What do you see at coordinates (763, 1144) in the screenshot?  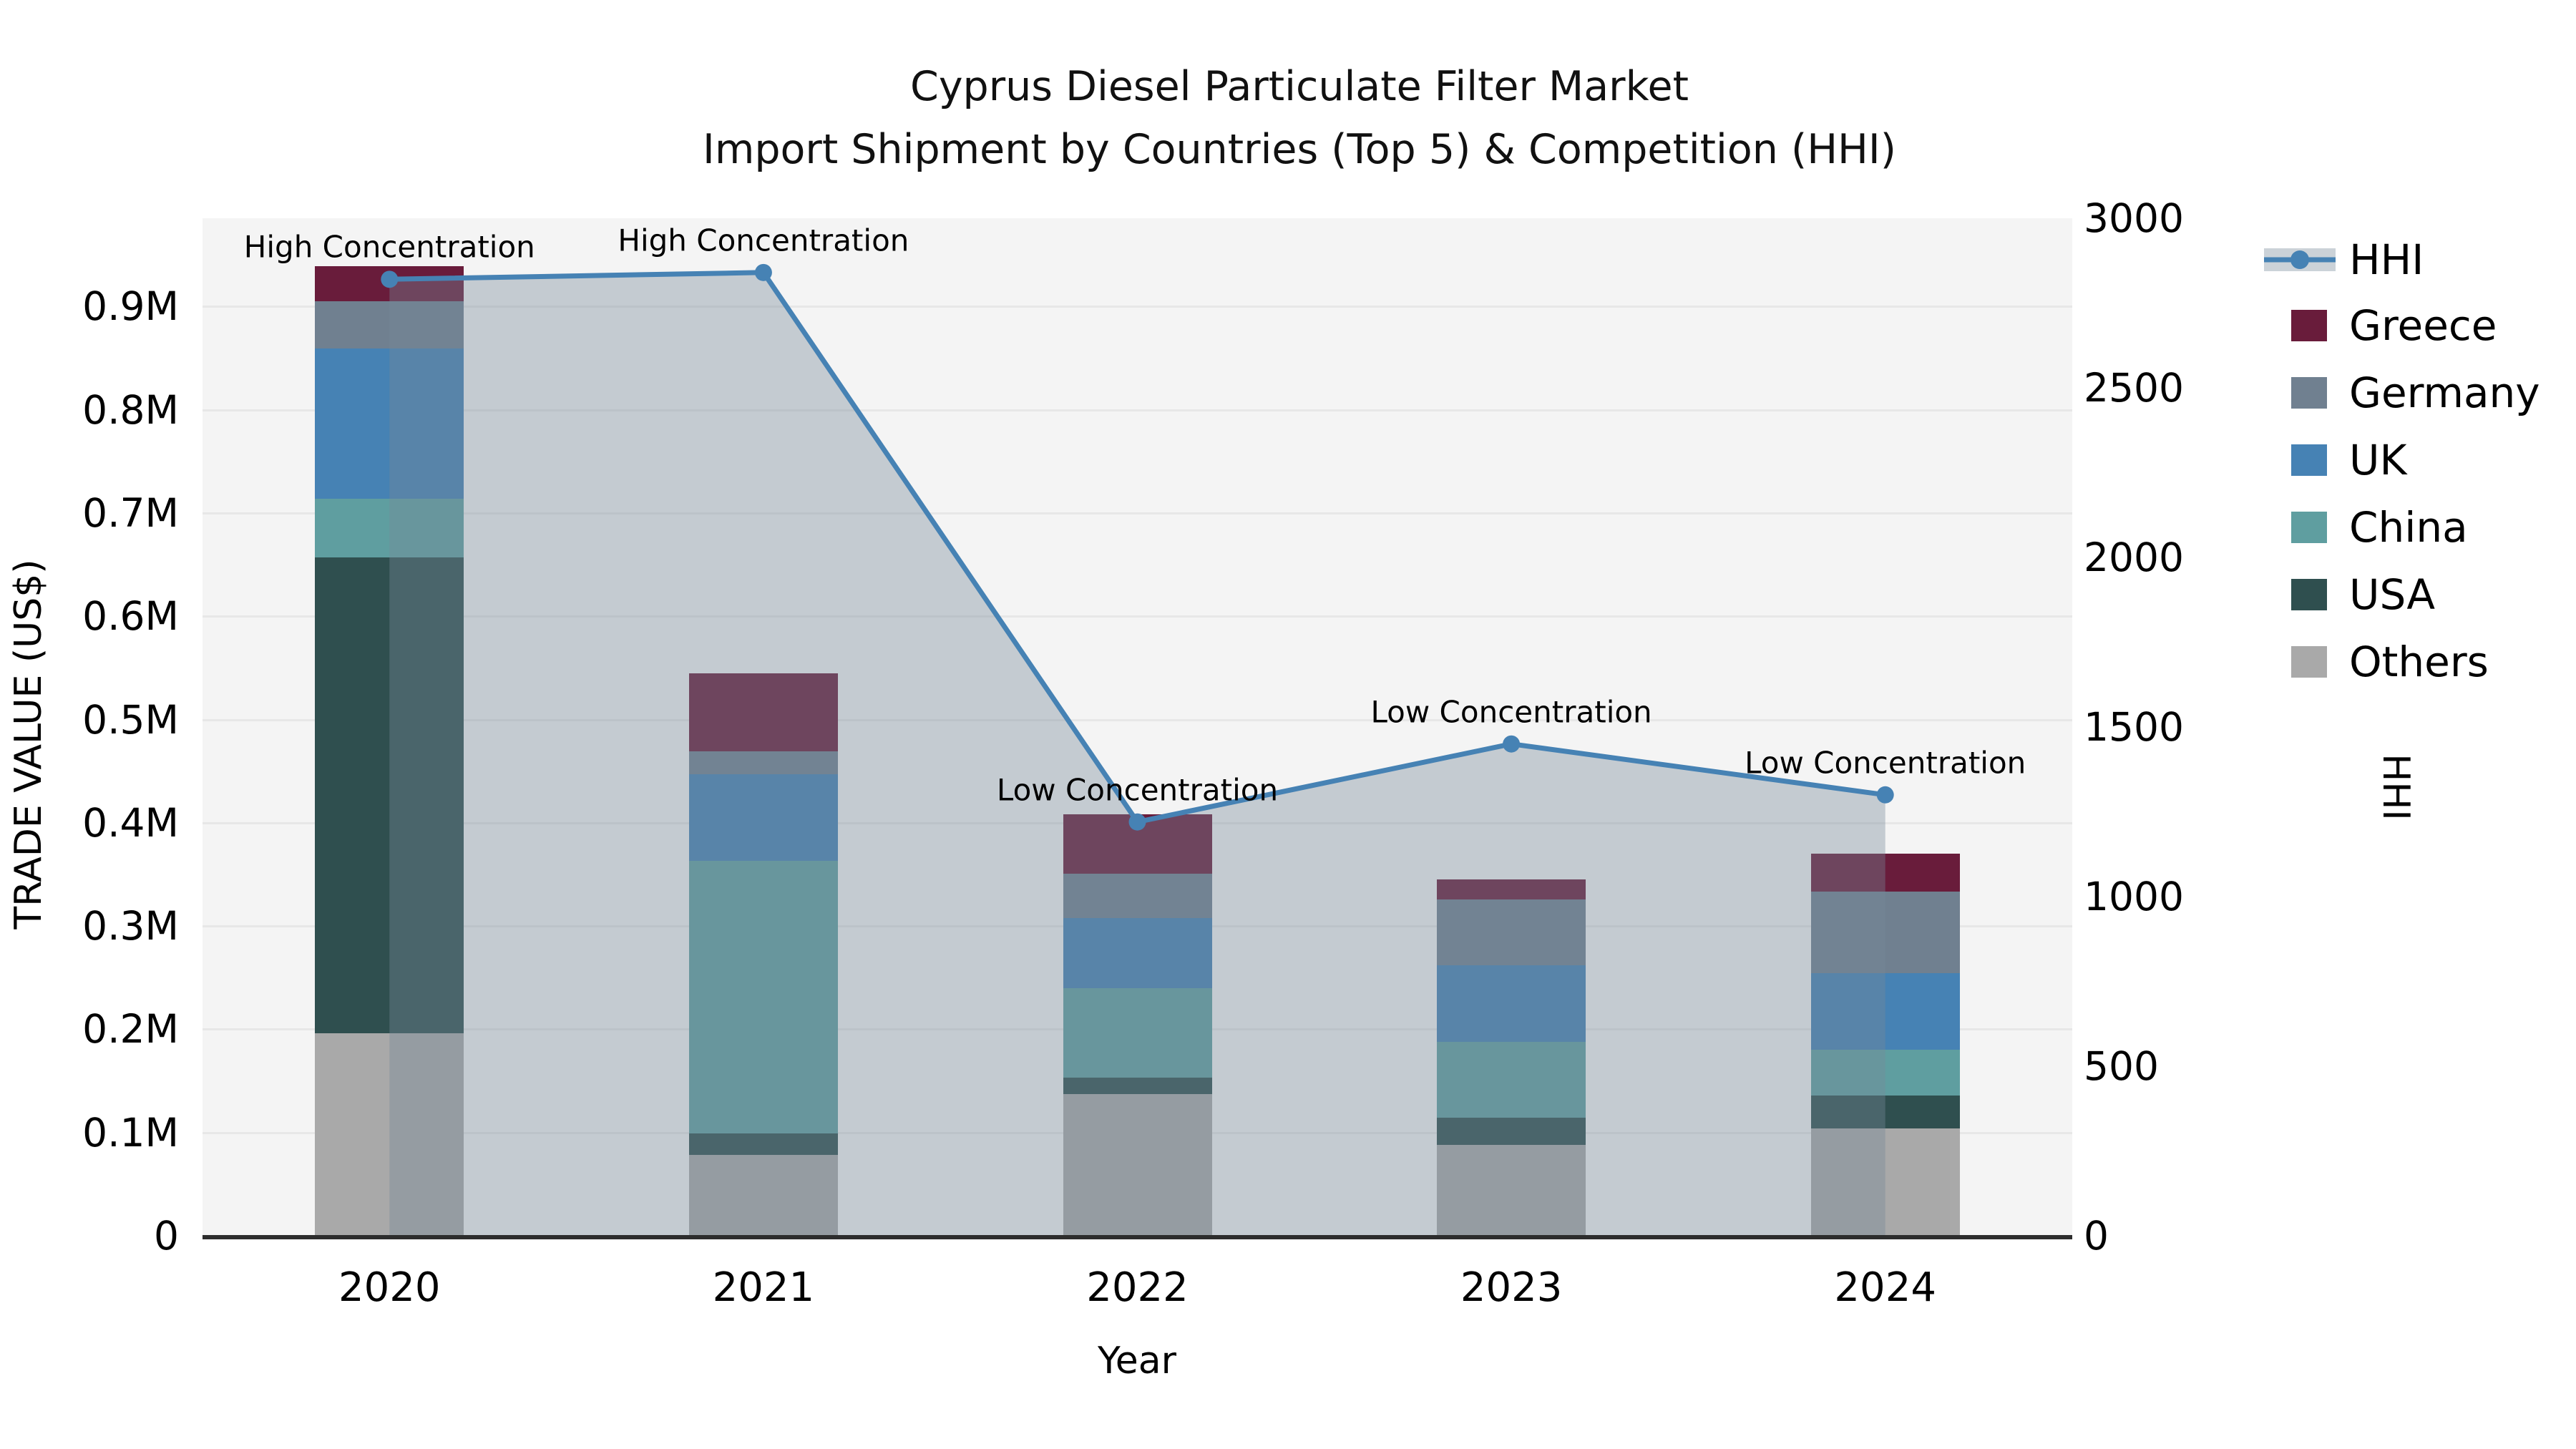 I see `bar-segment-2021-usa` at bounding box center [763, 1144].